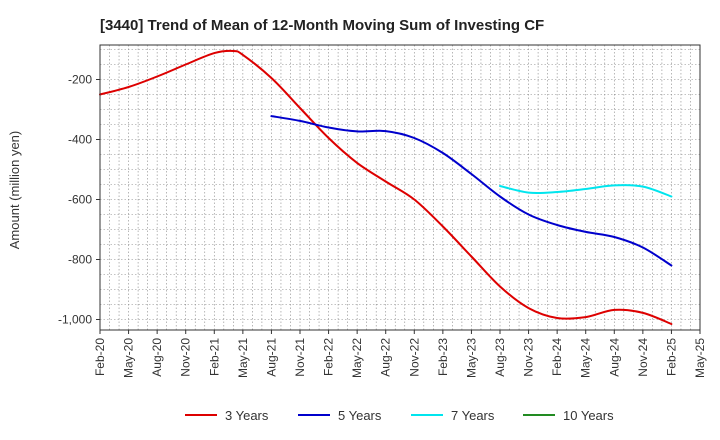  What do you see at coordinates (443, 357) in the screenshot?
I see `x-tick-label: Feb-23` at bounding box center [443, 357].